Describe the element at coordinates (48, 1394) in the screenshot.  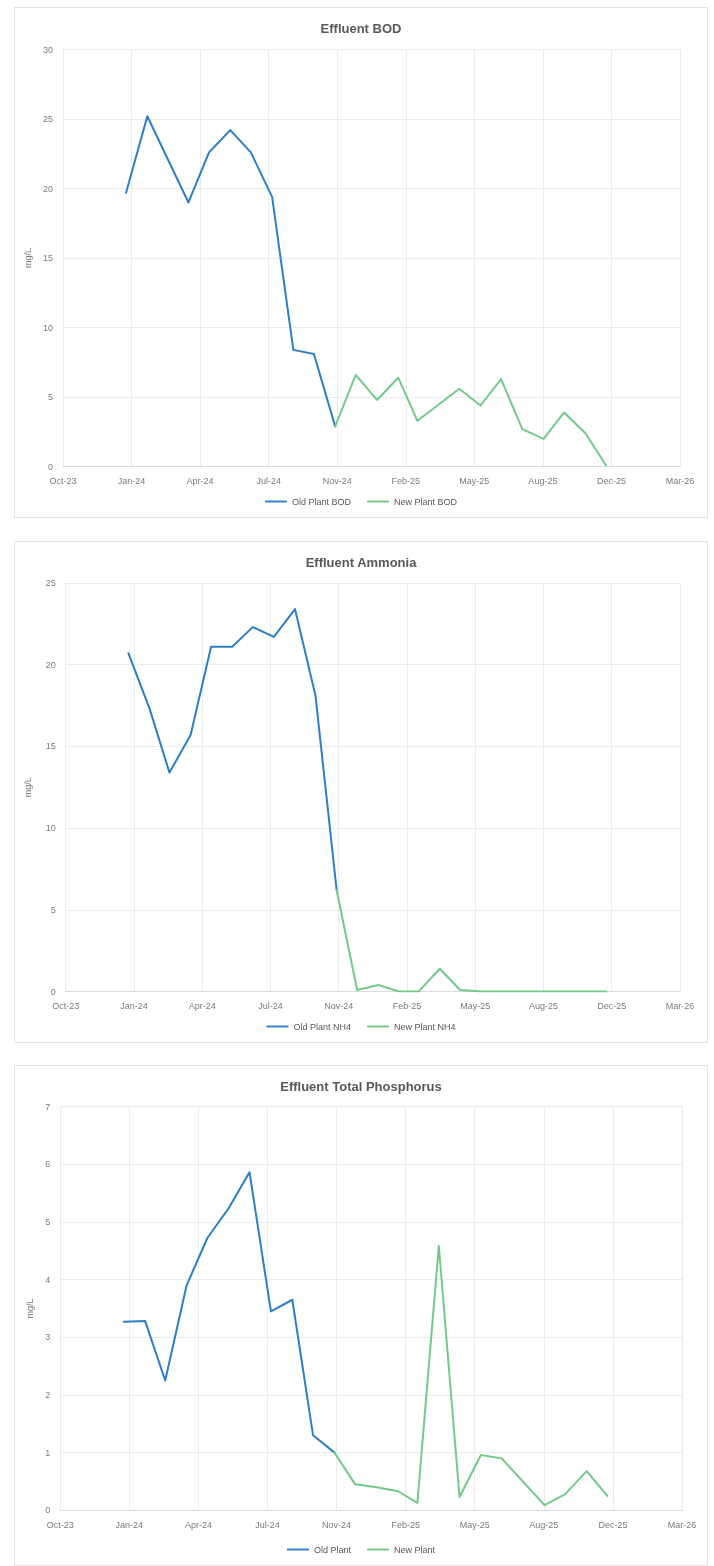
I see `y-tick-label: 2` at that location.